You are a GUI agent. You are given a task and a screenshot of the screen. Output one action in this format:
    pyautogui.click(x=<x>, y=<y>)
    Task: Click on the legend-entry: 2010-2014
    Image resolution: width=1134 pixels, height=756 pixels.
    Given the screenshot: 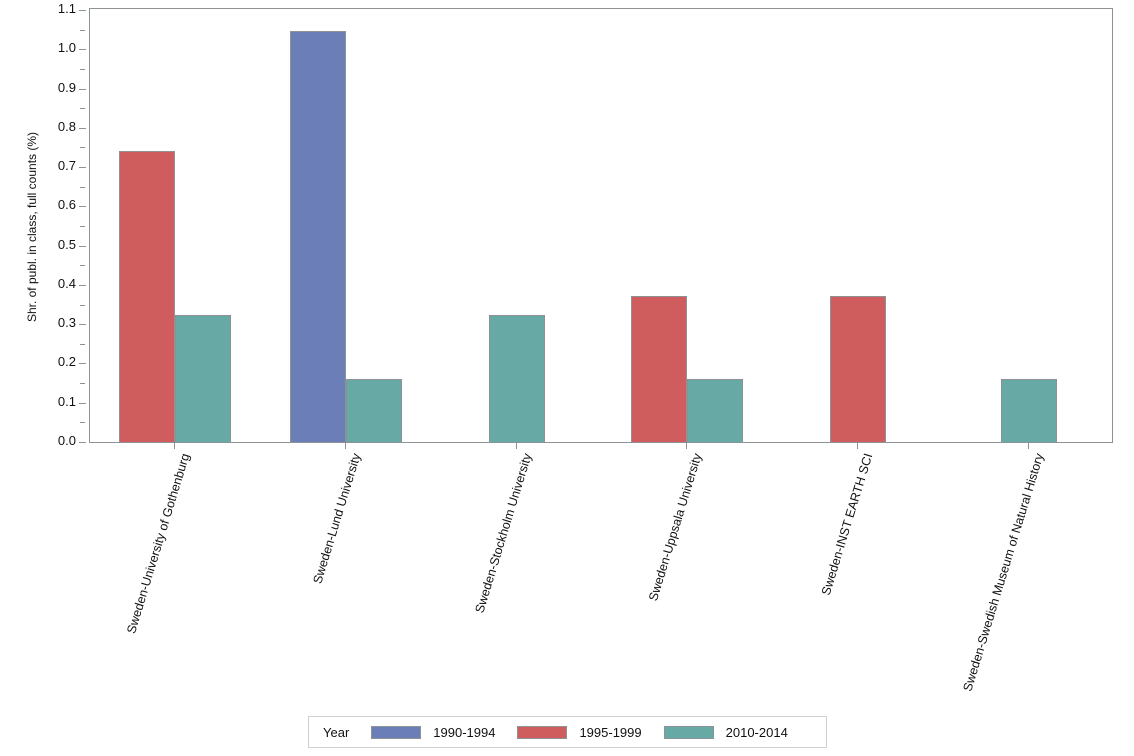 What is the action you would take?
    pyautogui.click(x=725, y=732)
    